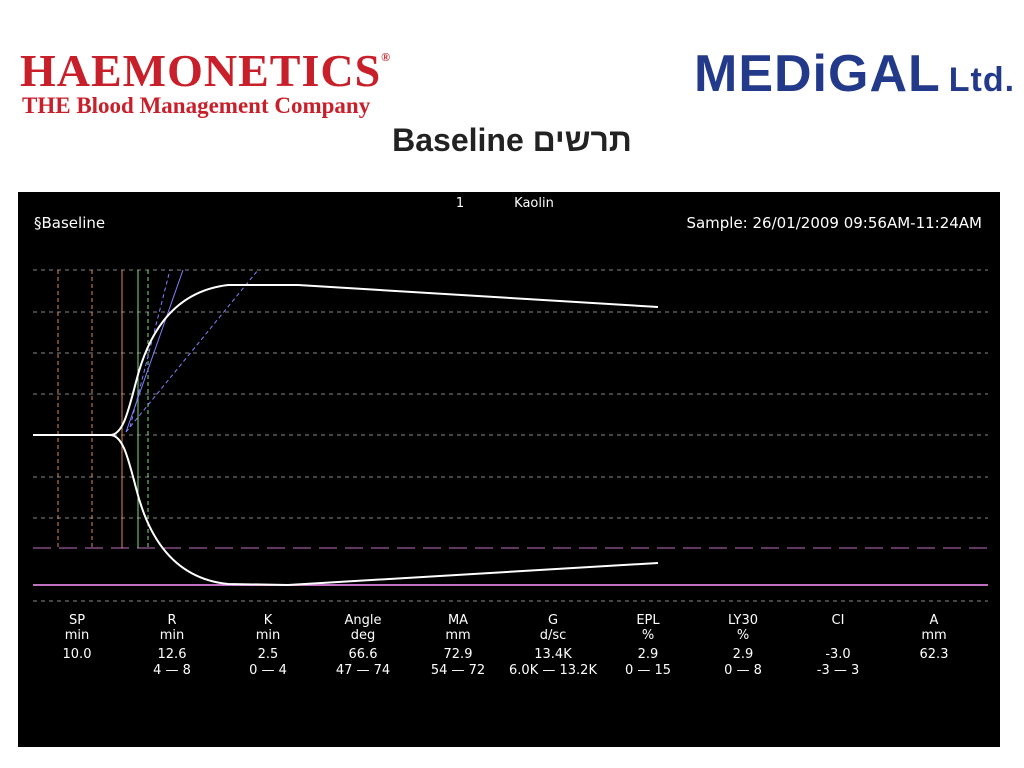 This screenshot has width=1024, height=768. Describe the element at coordinates (363, 620) in the screenshot. I see `param-name: Angle` at that location.